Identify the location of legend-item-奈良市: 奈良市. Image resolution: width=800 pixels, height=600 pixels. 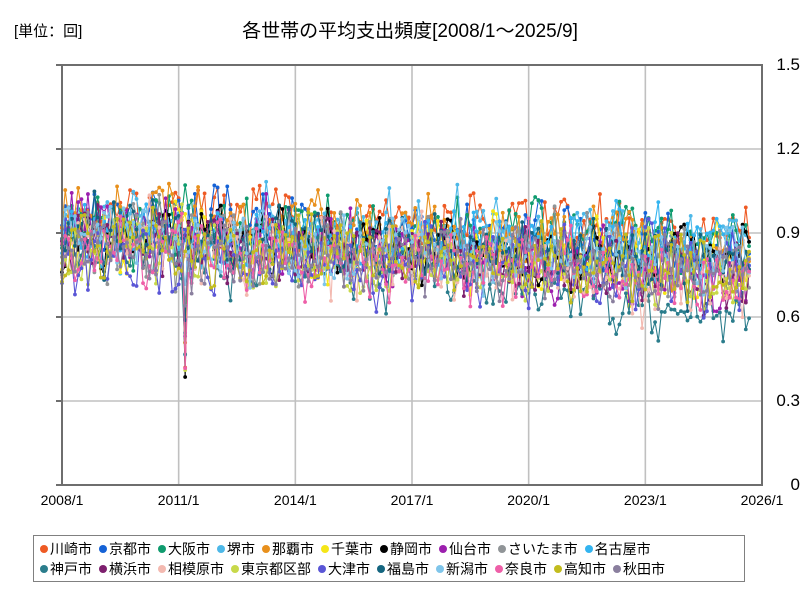
(521, 569).